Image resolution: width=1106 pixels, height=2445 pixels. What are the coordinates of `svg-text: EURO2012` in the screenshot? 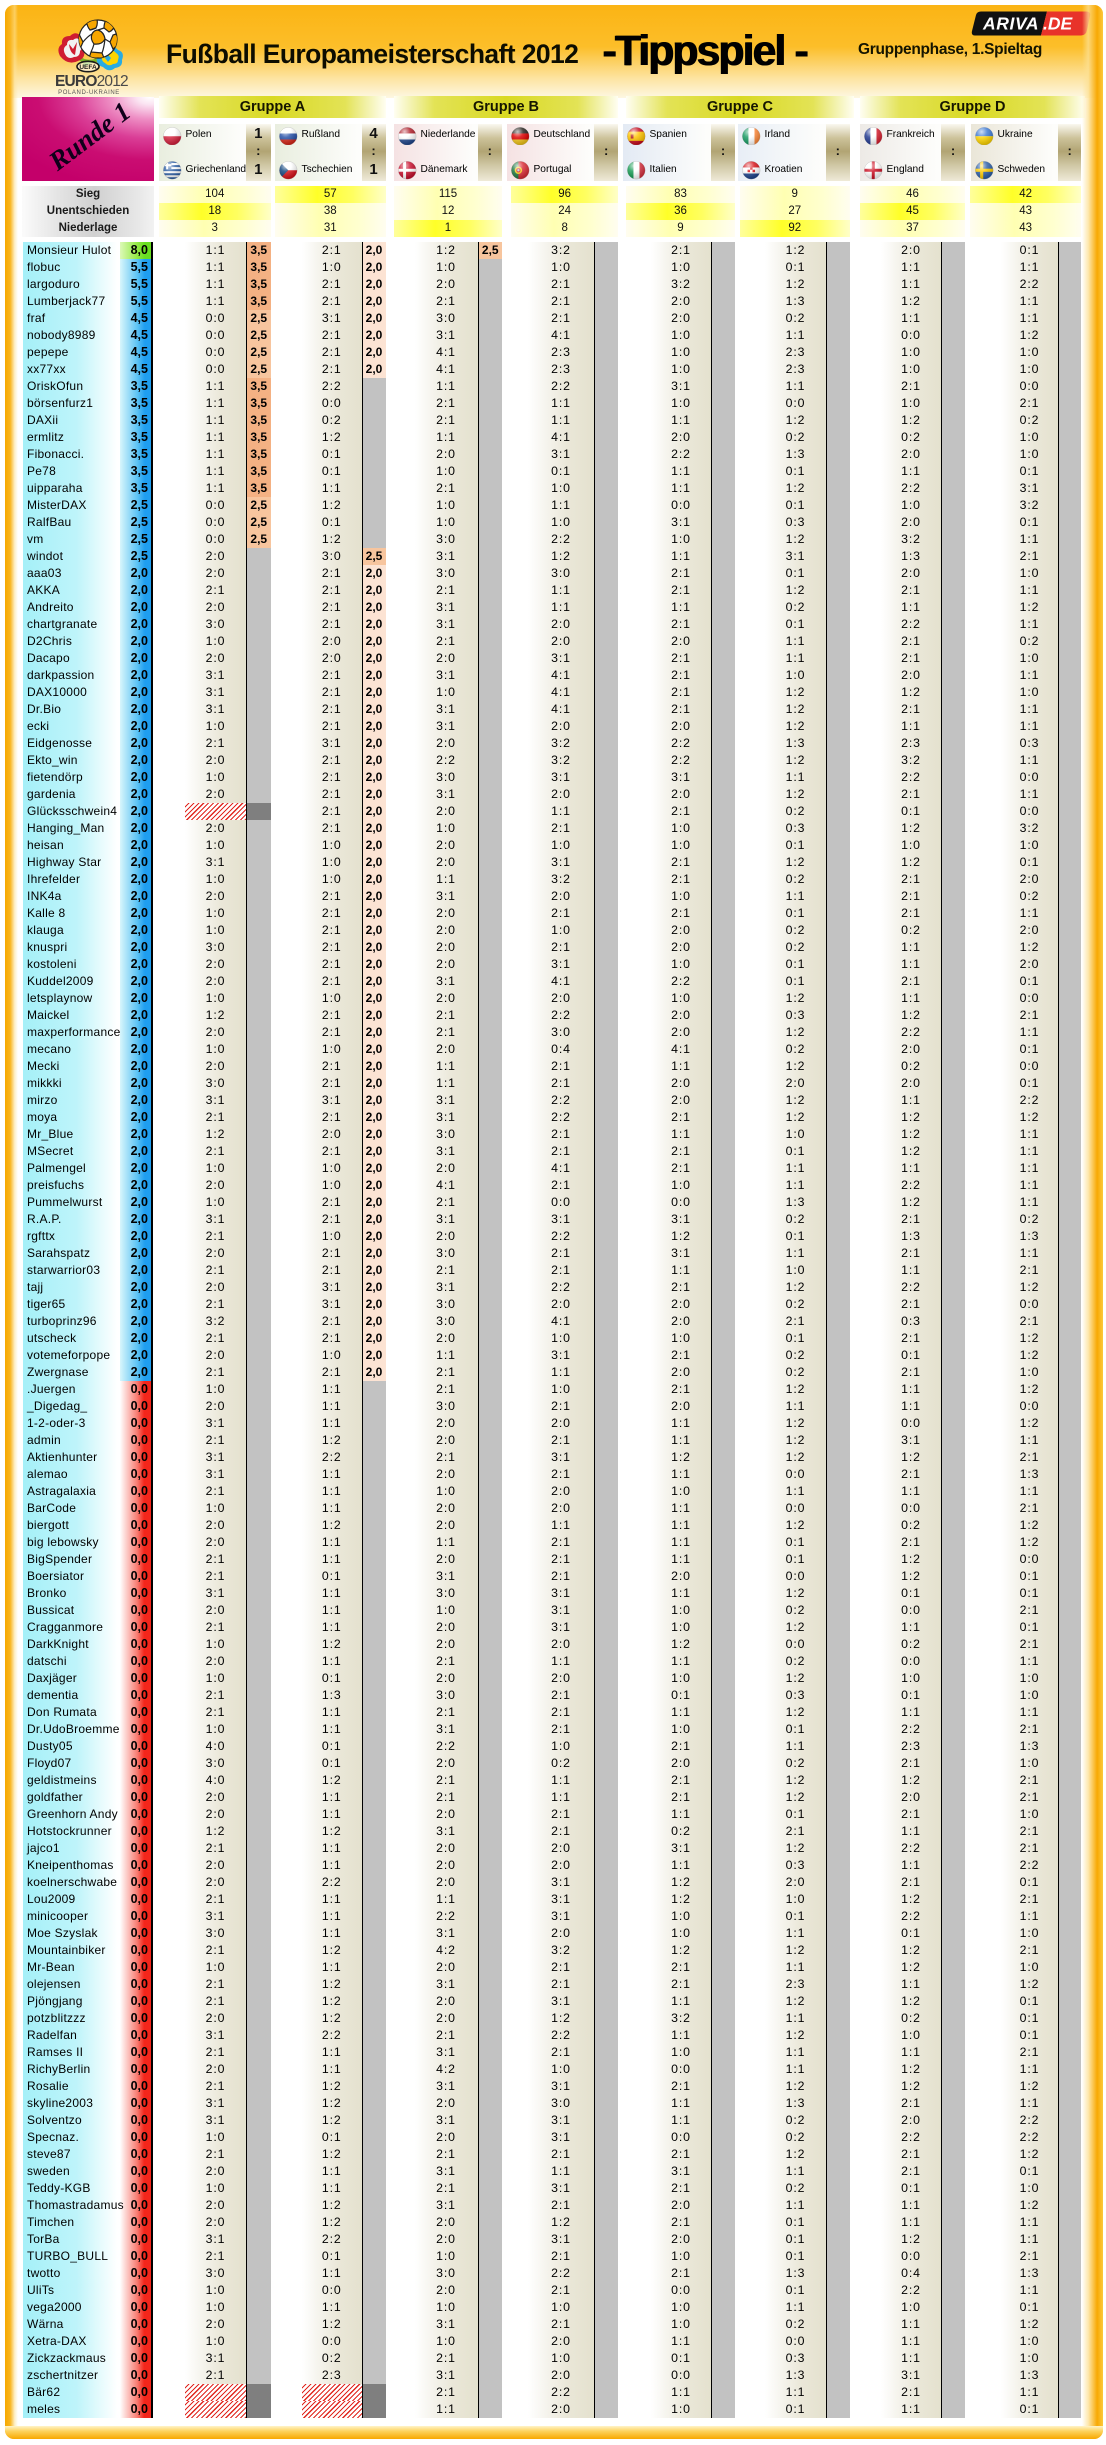 It's located at (91, 81).